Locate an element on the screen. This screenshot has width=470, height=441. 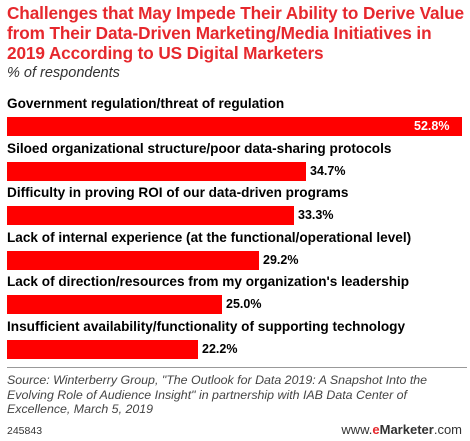
value-label: 22.2% is located at coordinates (220, 349).